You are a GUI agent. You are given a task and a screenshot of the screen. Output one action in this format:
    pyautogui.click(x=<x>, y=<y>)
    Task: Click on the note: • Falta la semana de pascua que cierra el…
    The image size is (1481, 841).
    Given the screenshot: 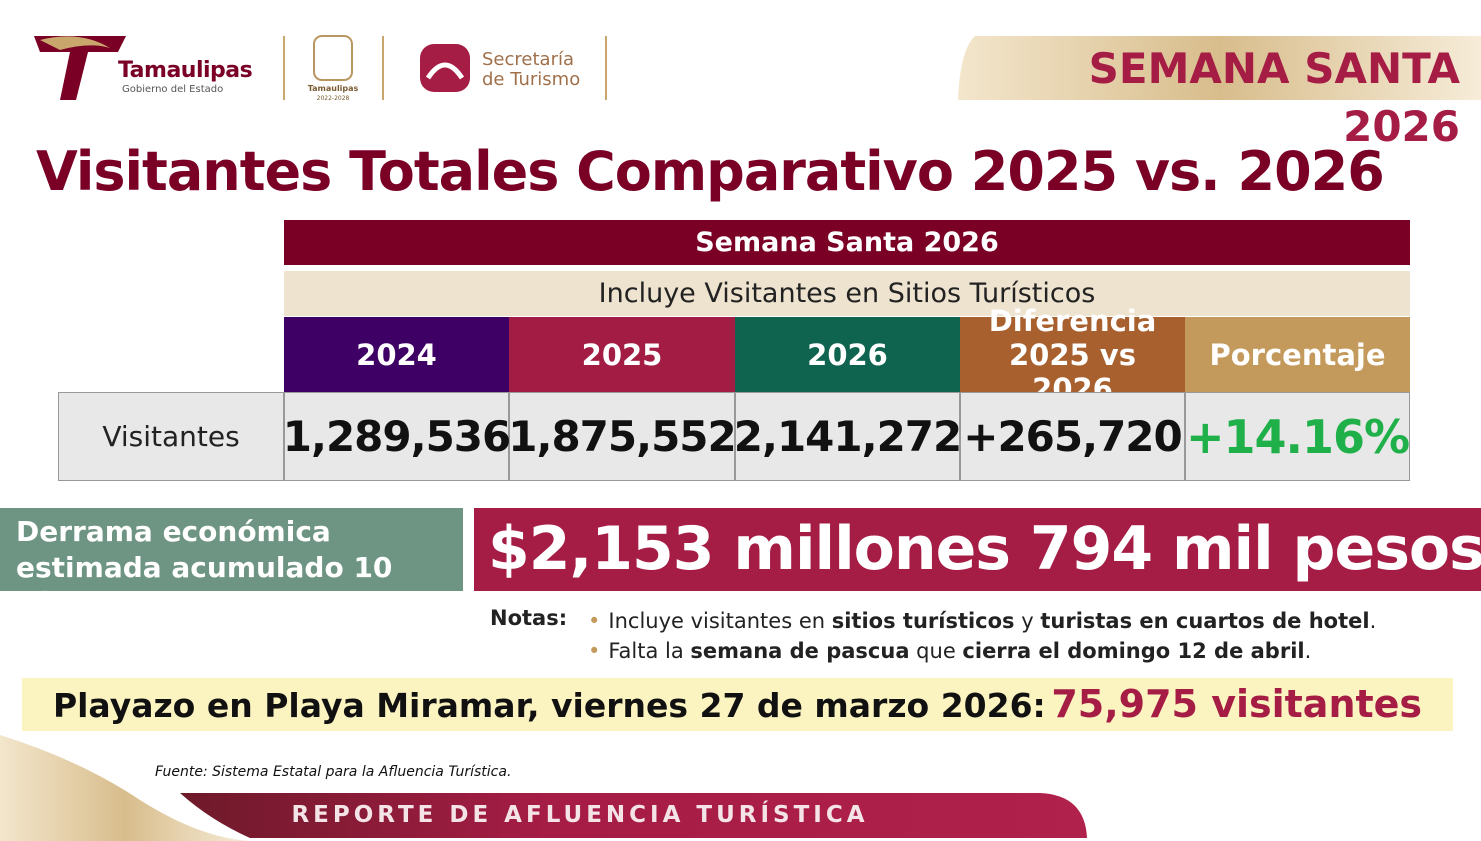 What is the action you would take?
    pyautogui.click(x=982, y=651)
    